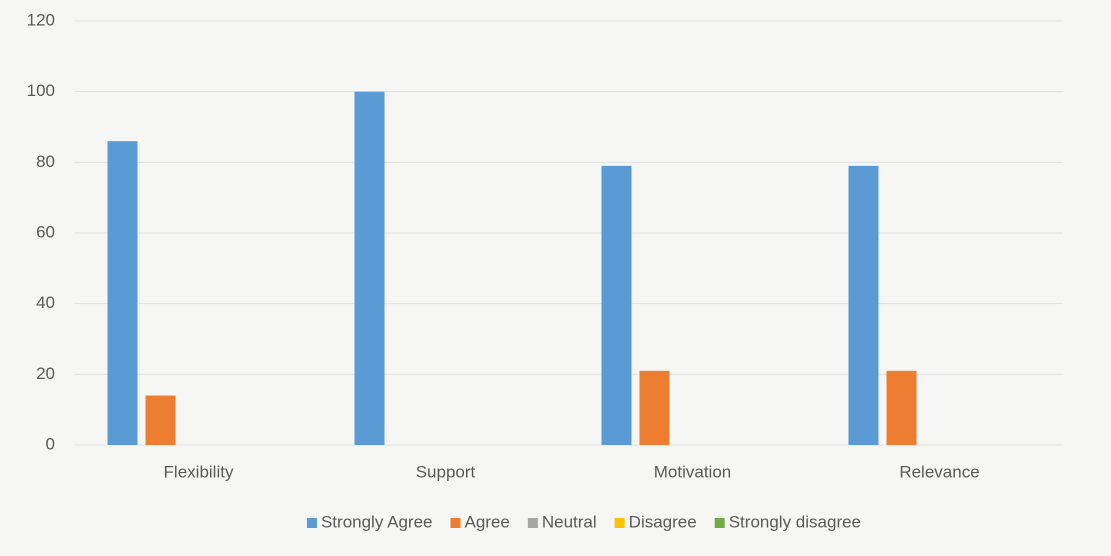 This screenshot has width=1111, height=556. I want to click on x-tick-label: Relevance, so click(939, 471).